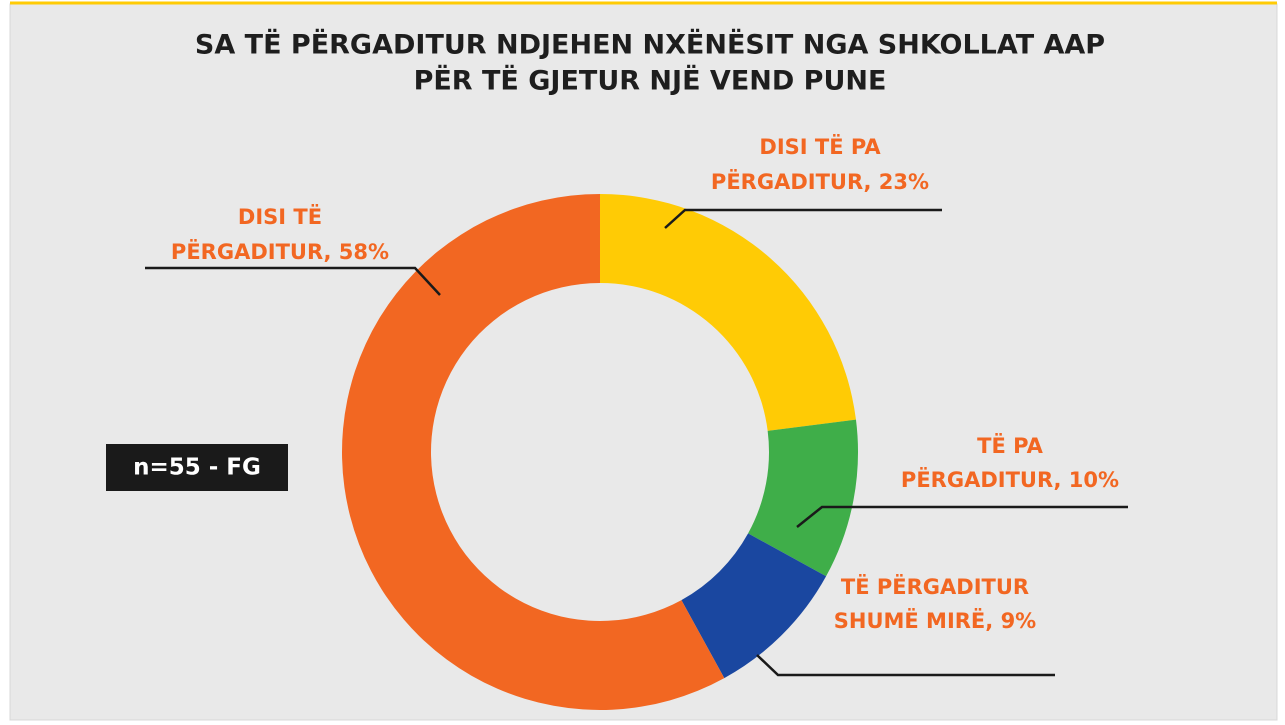 This screenshot has width=1285, height=725. I want to click on data-label: TË PËRGADITUR, so click(935, 586).